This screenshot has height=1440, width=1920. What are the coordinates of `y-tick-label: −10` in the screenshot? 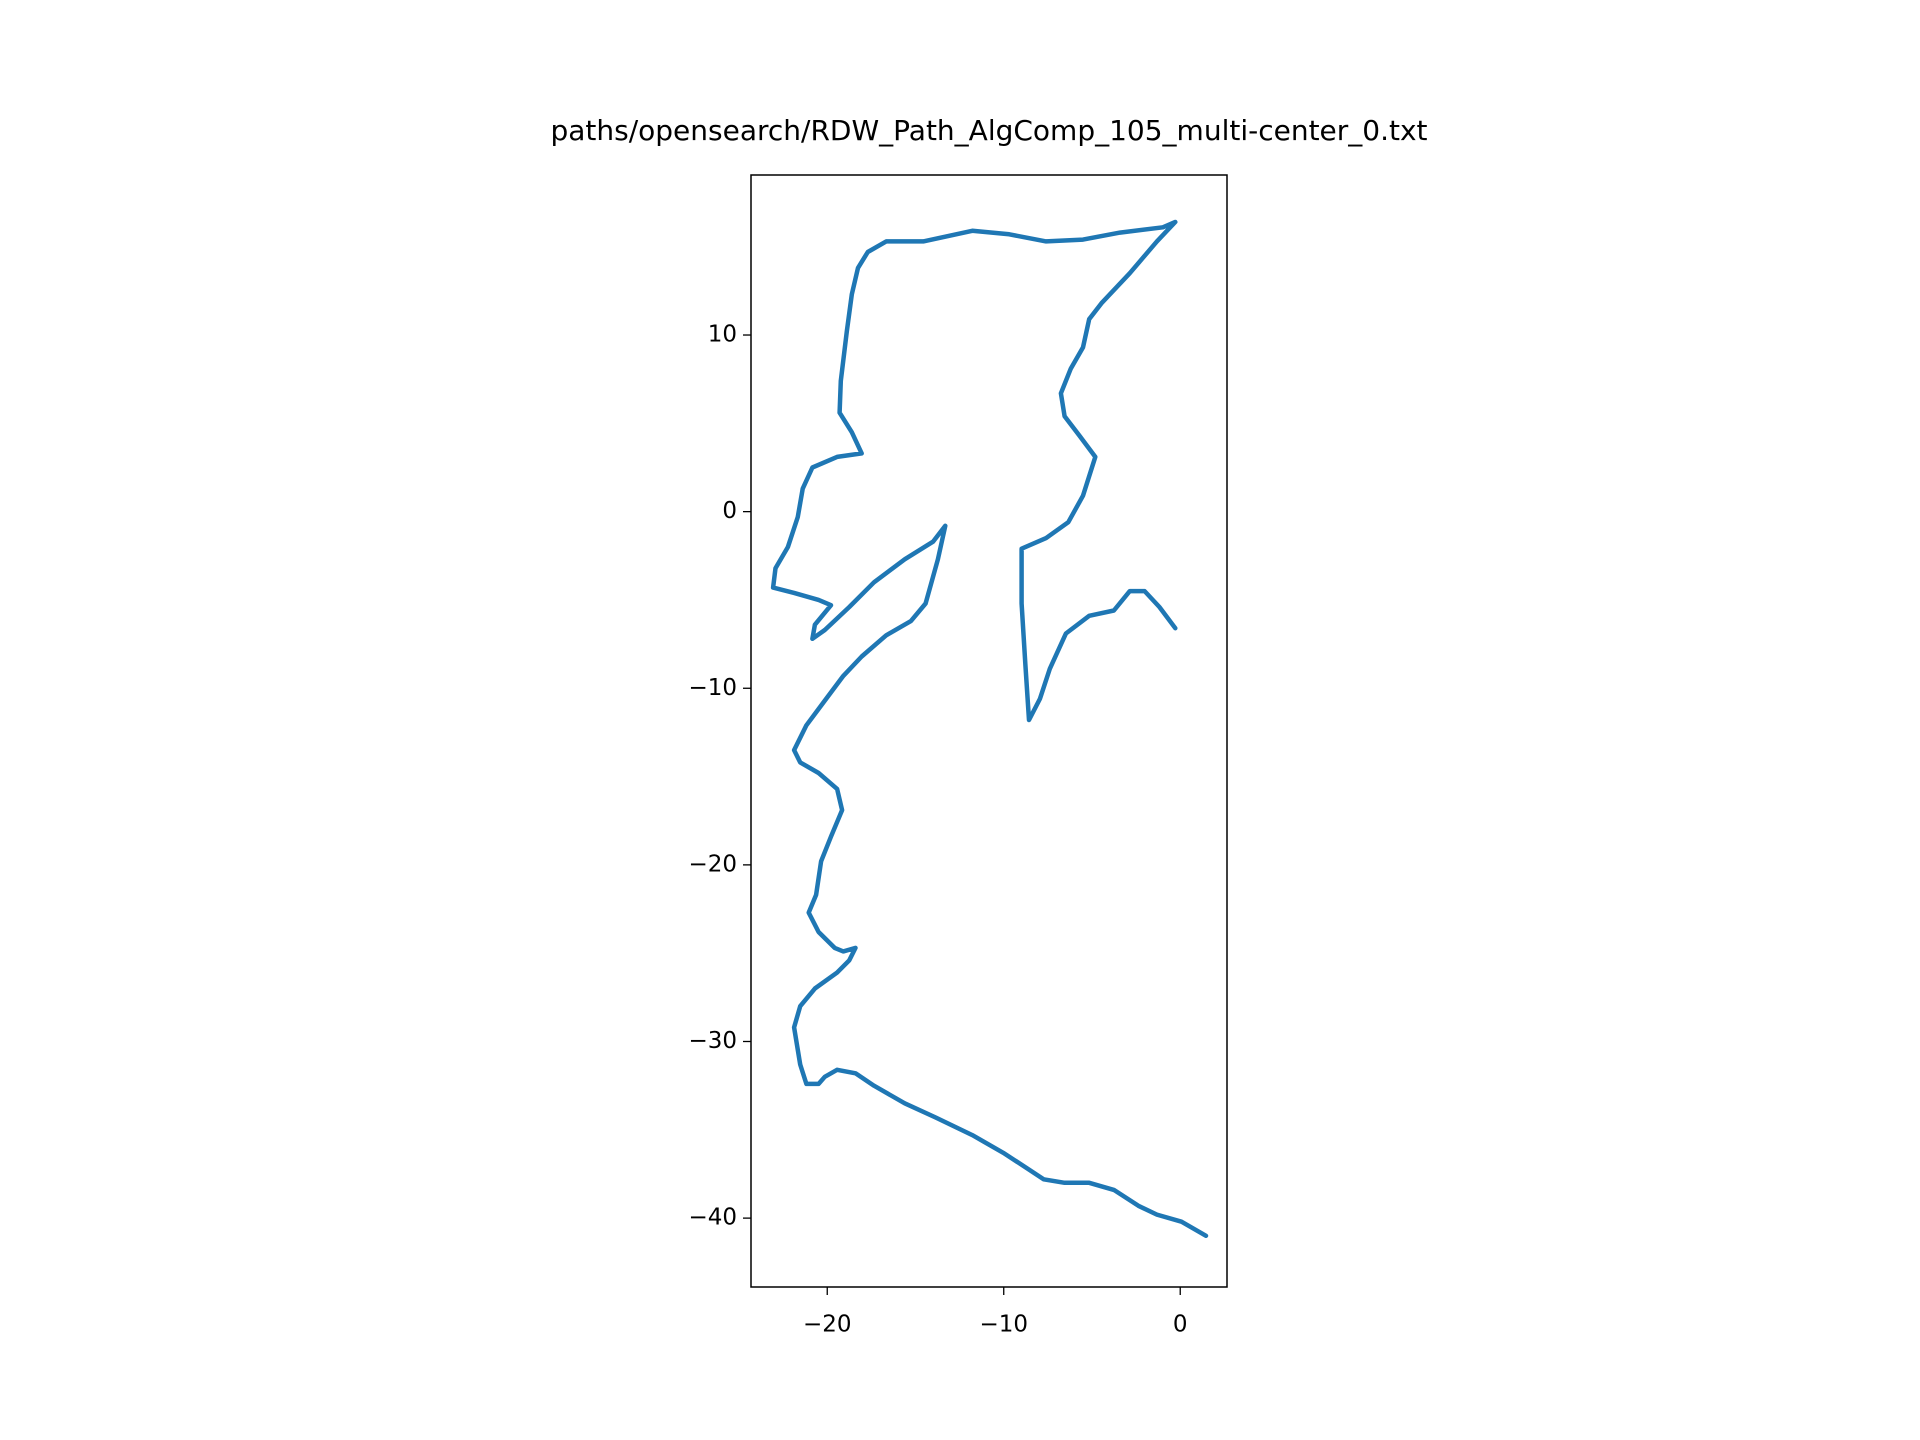 It's located at (712, 688).